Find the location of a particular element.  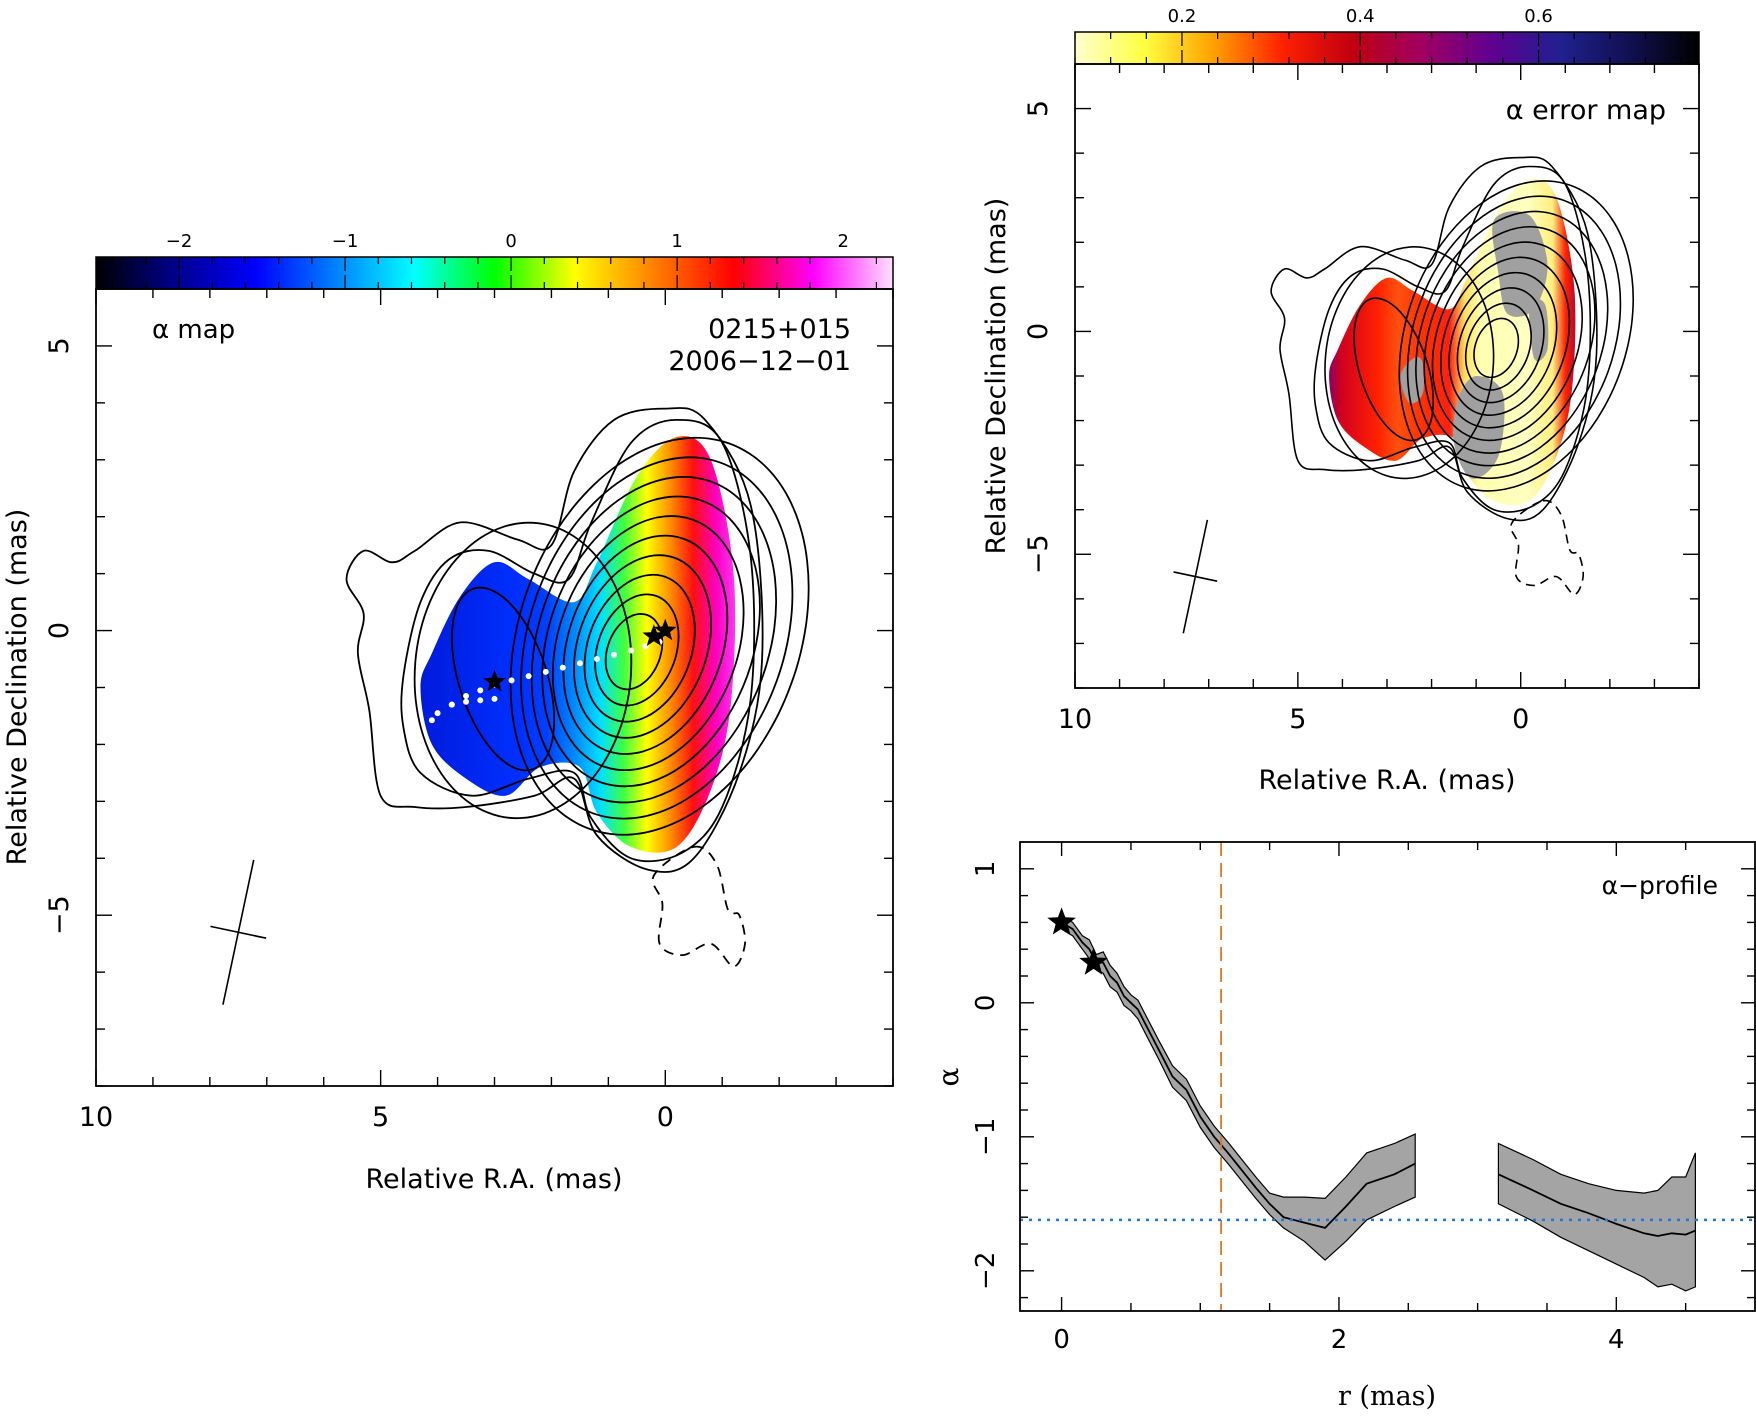

alpha-profile-markers is located at coordinates (1077, 941).